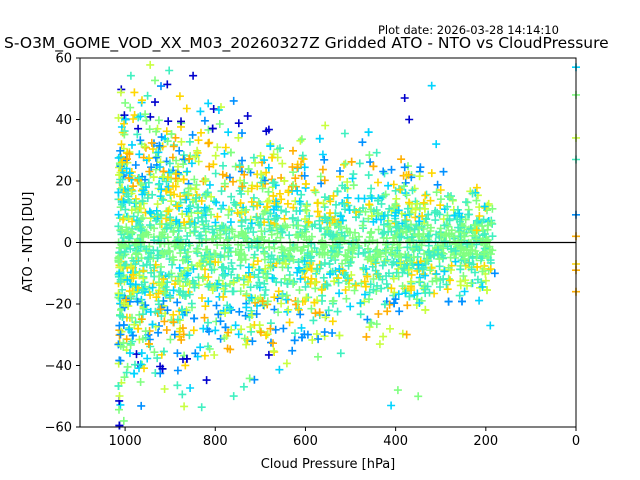  What do you see at coordinates (305, 441) in the screenshot?
I see `x-tick-label: 600` at bounding box center [305, 441].